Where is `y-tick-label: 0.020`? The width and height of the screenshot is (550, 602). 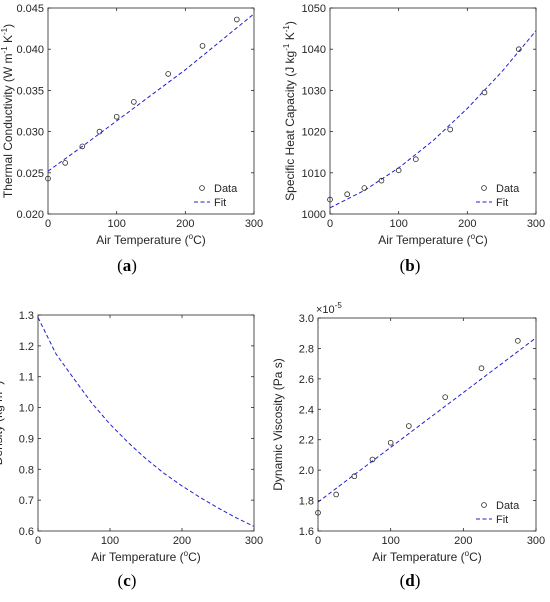
y-tick-label: 0.020 is located at coordinates (30, 215).